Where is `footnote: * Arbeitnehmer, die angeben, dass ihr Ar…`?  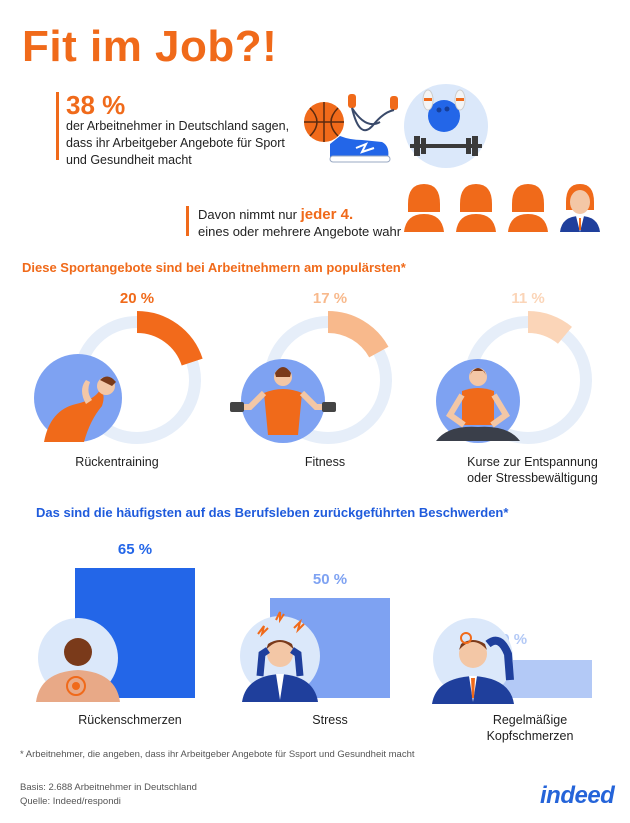 footnote: * Arbeitnehmer, die angeben, dass ihr Ar… is located at coordinates (217, 754).